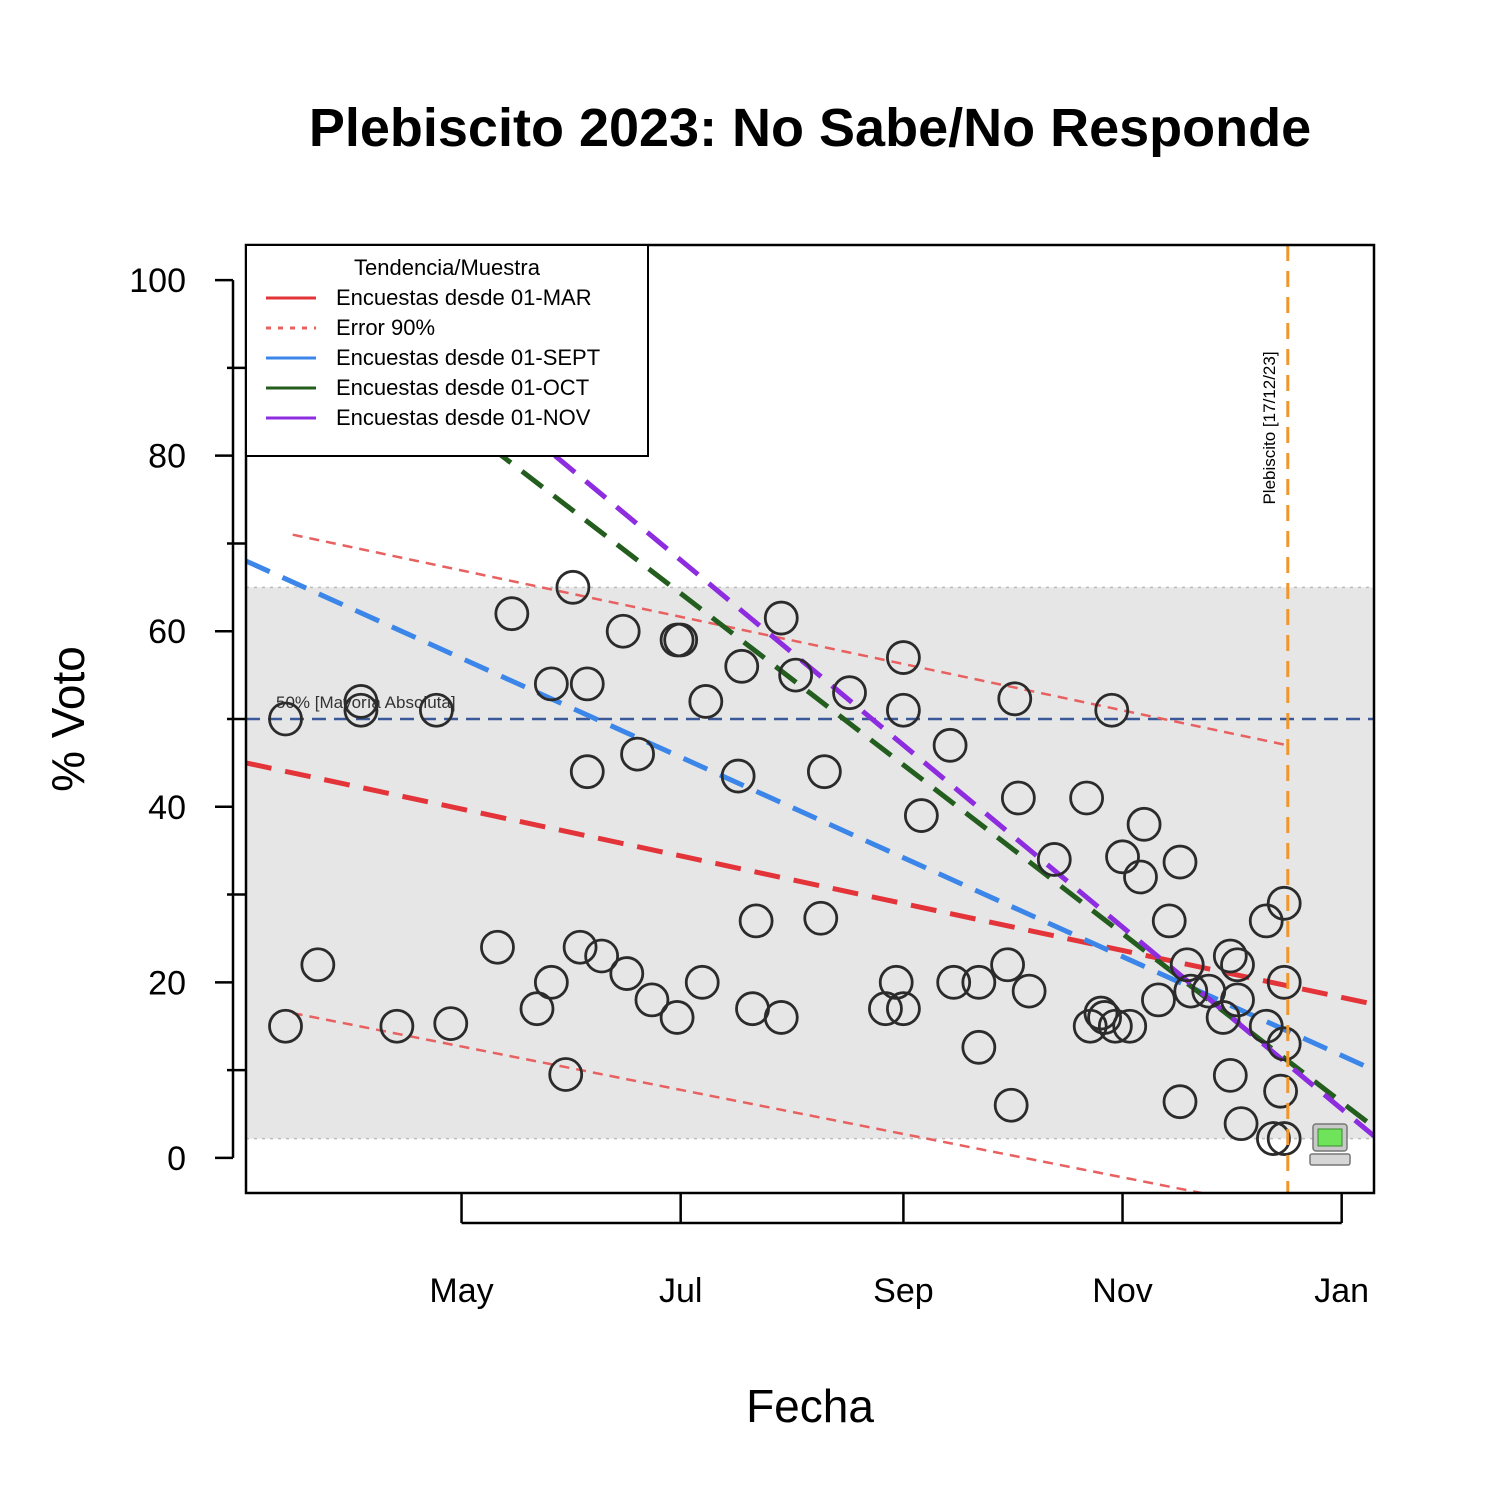 The image size is (1500, 1500). What do you see at coordinates (385, 327) in the screenshot?
I see `legend-entry-label: Error 90%` at bounding box center [385, 327].